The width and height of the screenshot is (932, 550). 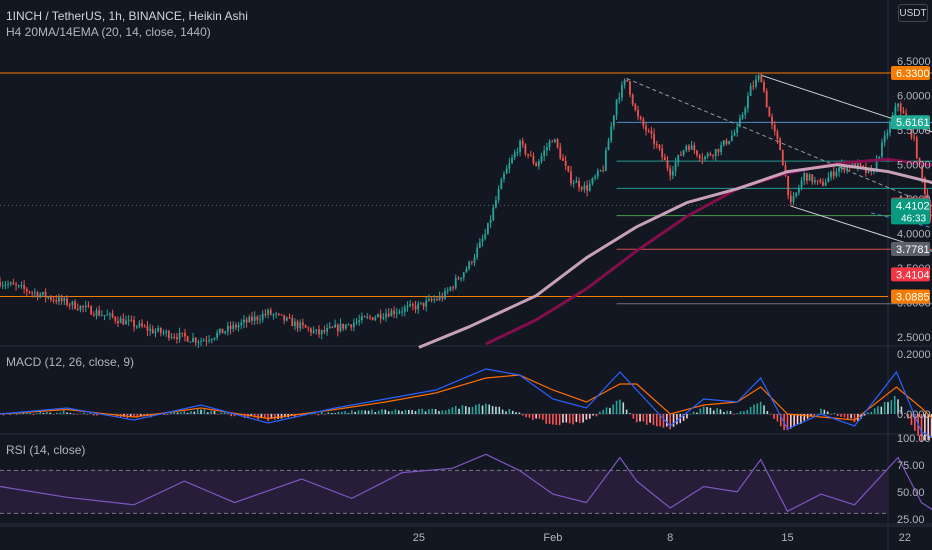 I want to click on time-axis: 25Feb81522Mar81520, so click(x=672, y=538).